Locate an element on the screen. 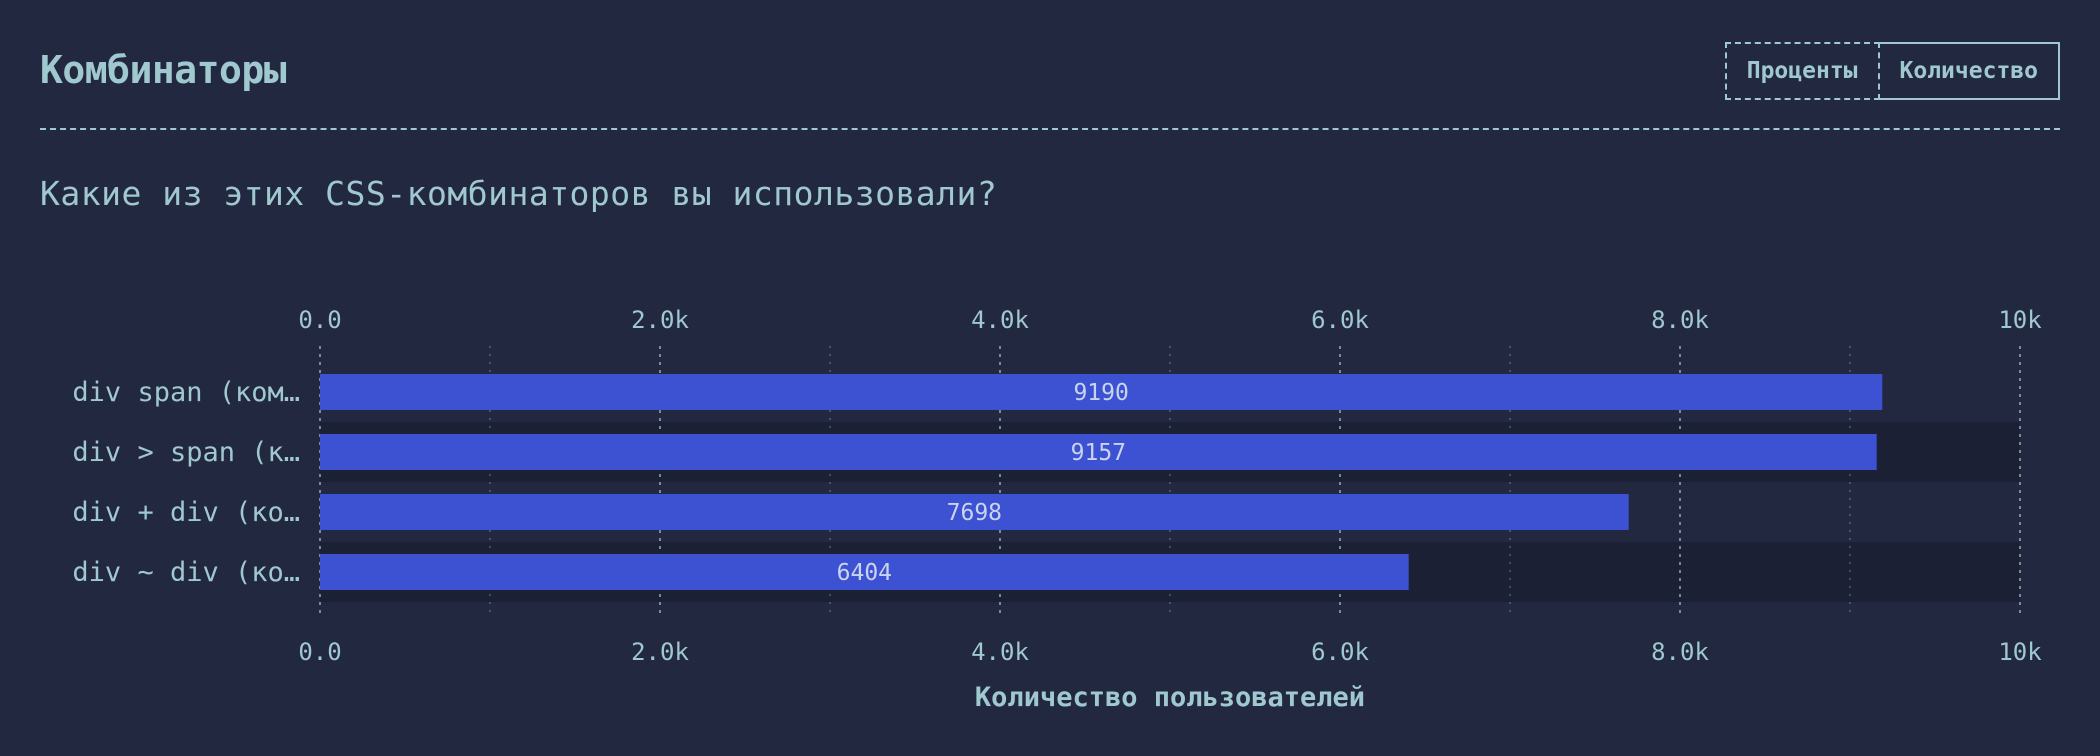 The image size is (2100, 756). bottom-tick-label: 0.0 is located at coordinates (319, 652).